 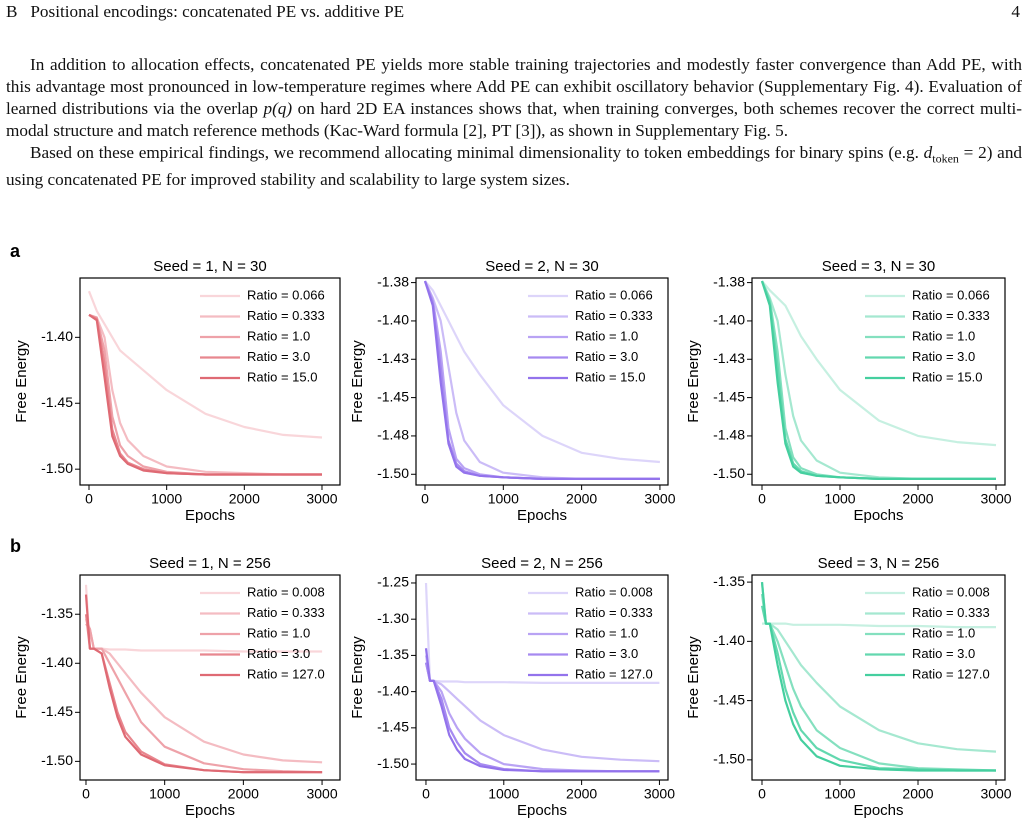 What do you see at coordinates (729, 581) in the screenshot?
I see `y-tick-label: -1.35` at bounding box center [729, 581].